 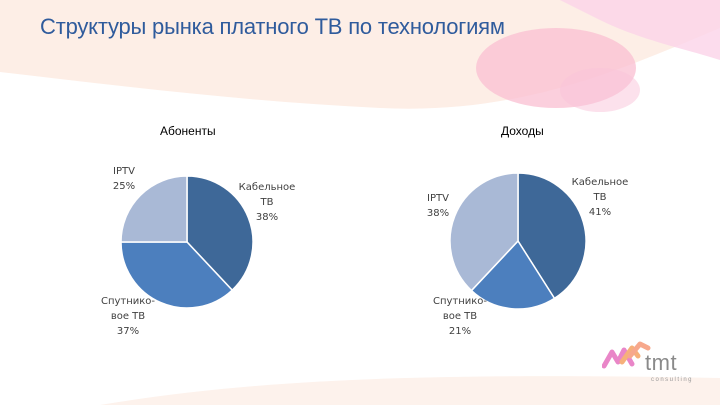 I want to click on slice-value: 37%, so click(x=128, y=331).